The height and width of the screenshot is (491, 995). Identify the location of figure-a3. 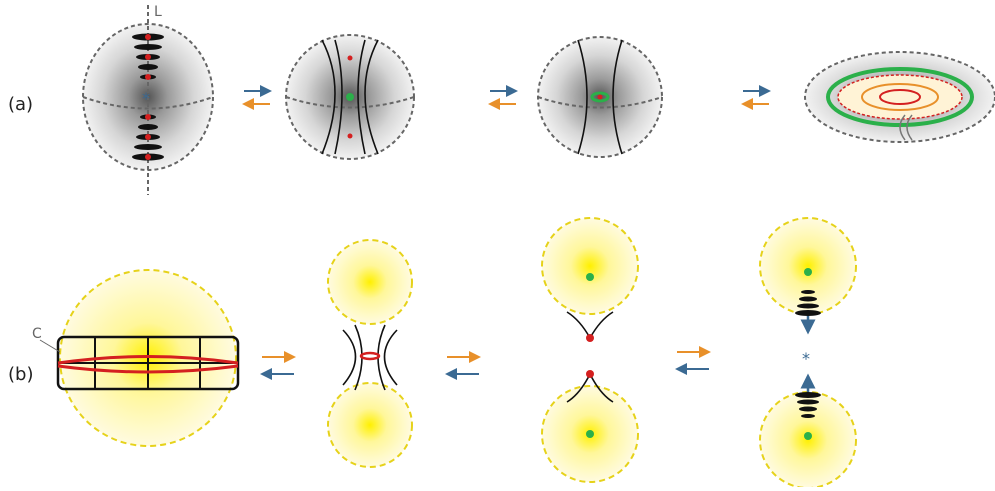
(600, 97).